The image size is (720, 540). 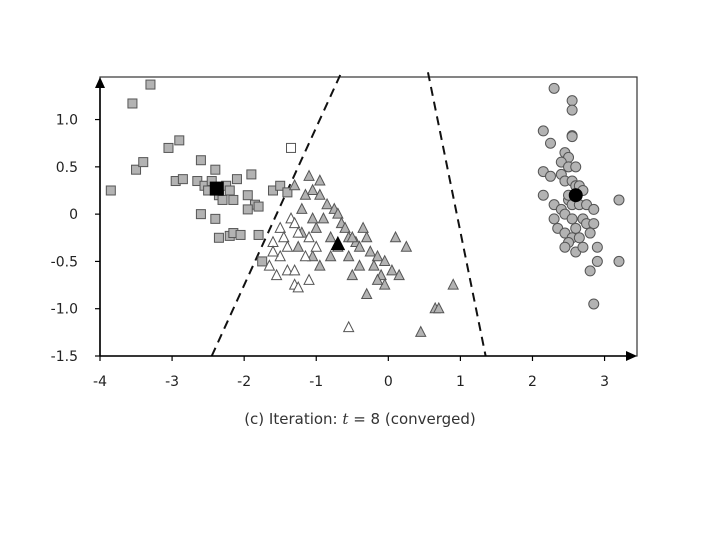 What do you see at coordinates (414, 419) in the screenshot?
I see `caption-rest: = 8 (converged)` at bounding box center [414, 419].